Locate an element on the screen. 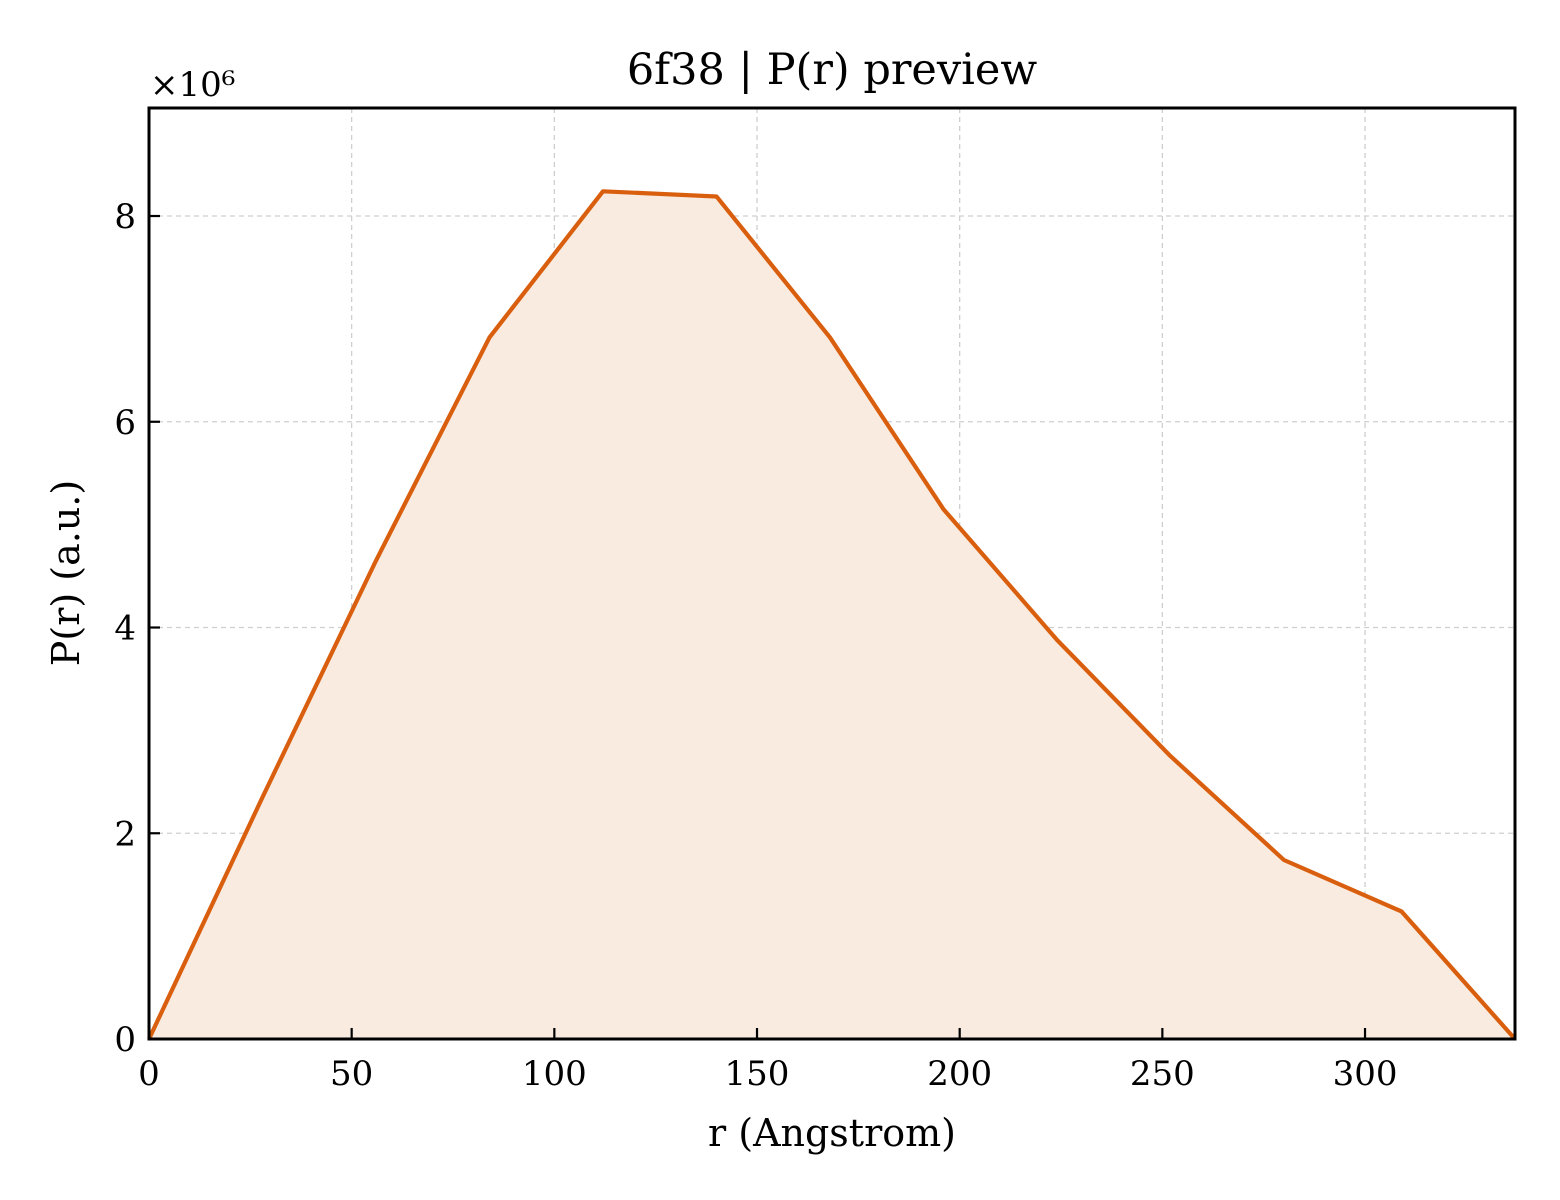  y-tick-label: 4 is located at coordinates (125, 629).